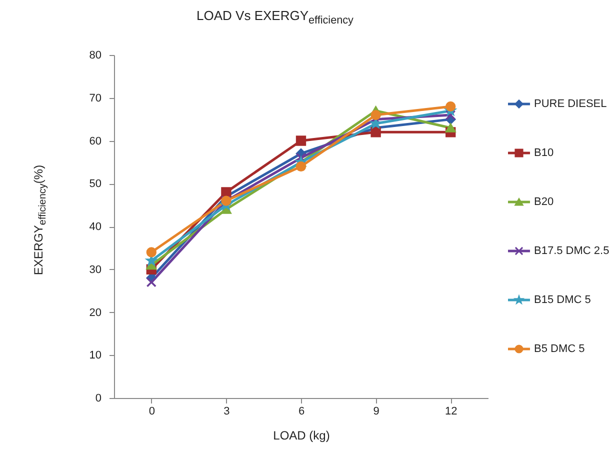 The height and width of the screenshot is (458, 609). What do you see at coordinates (95, 227) in the screenshot?
I see `y-tick-label: 40` at bounding box center [95, 227].